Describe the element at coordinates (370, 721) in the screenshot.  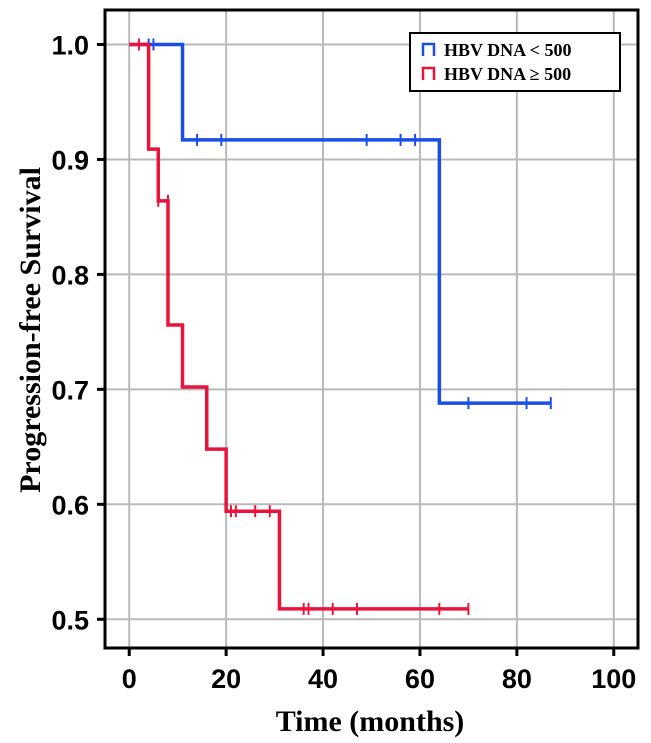
I see `x-axis-title: Time (months)` at that location.